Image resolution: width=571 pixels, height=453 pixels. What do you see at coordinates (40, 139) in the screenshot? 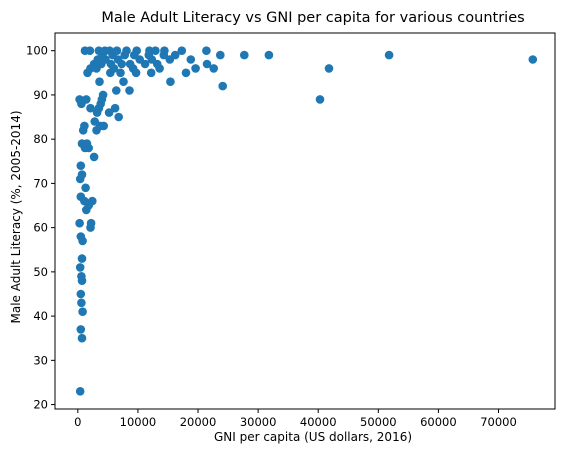
I see `y-tick-label: 80` at bounding box center [40, 139].